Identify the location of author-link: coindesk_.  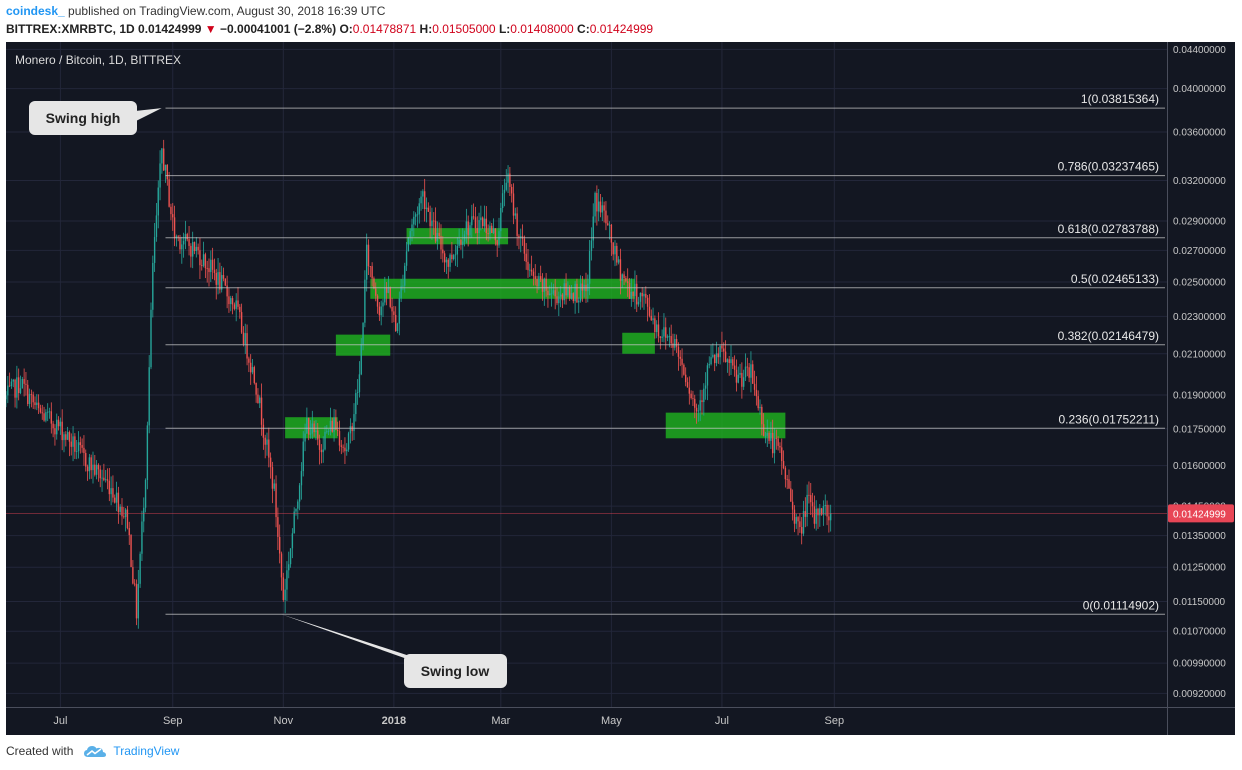
(35, 11).